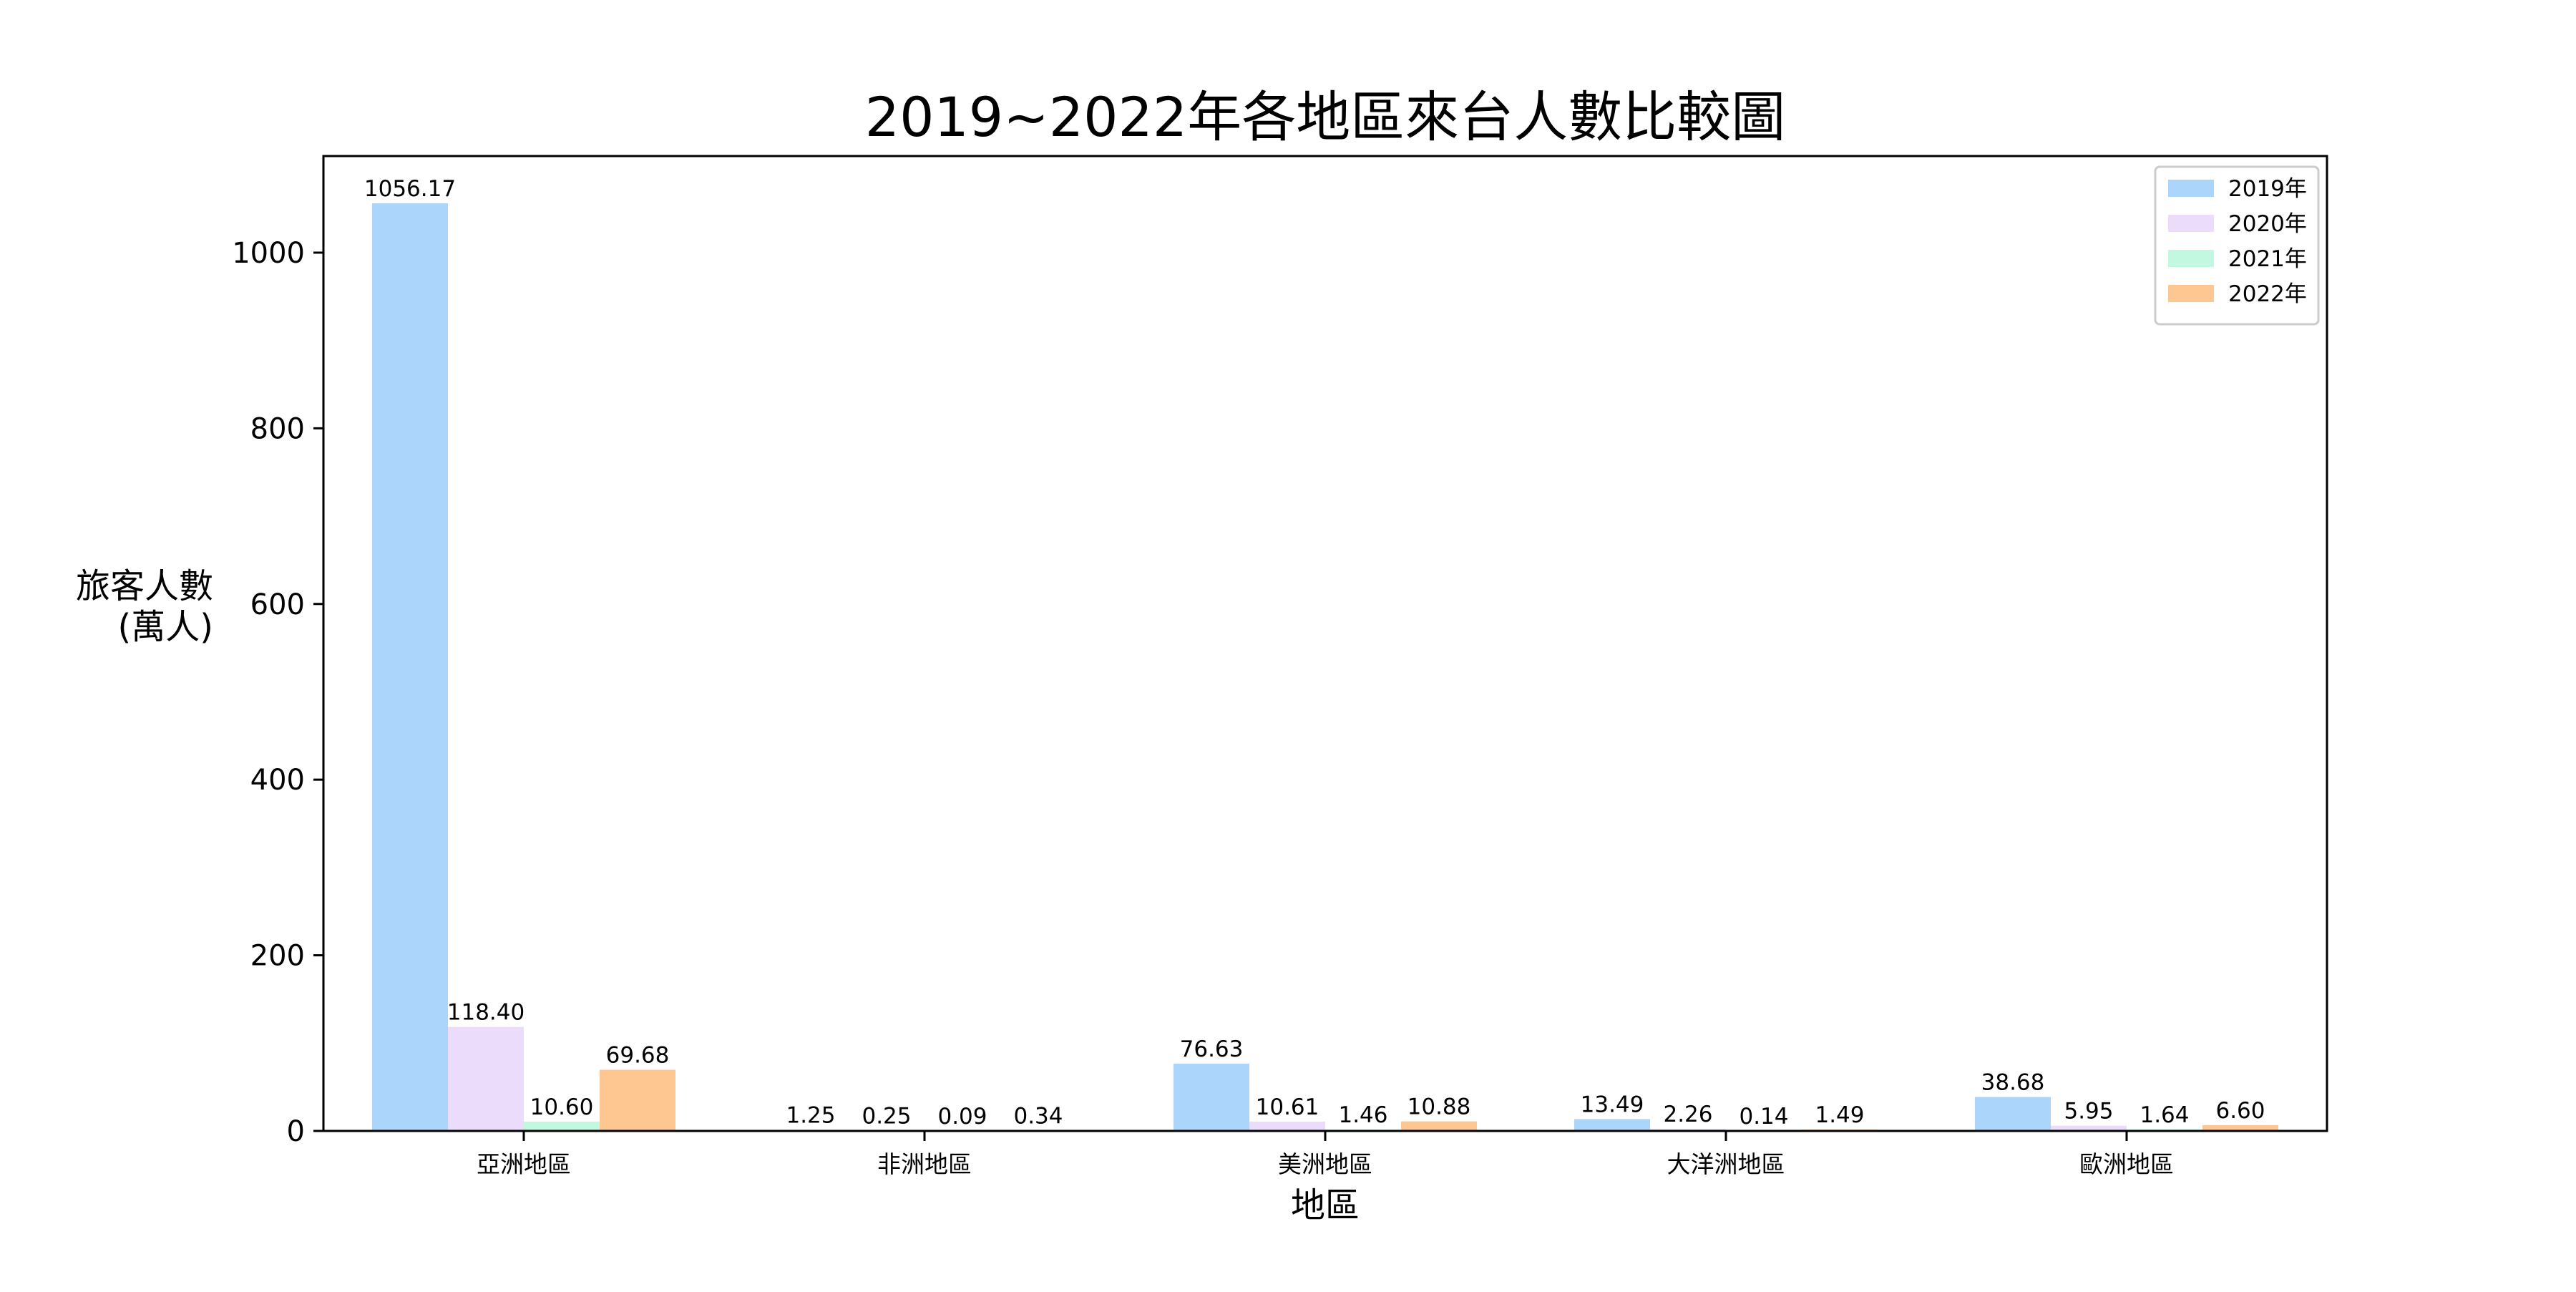 The height and width of the screenshot is (1292, 2576). I want to click on bar-value-label: 1.25, so click(810, 1115).